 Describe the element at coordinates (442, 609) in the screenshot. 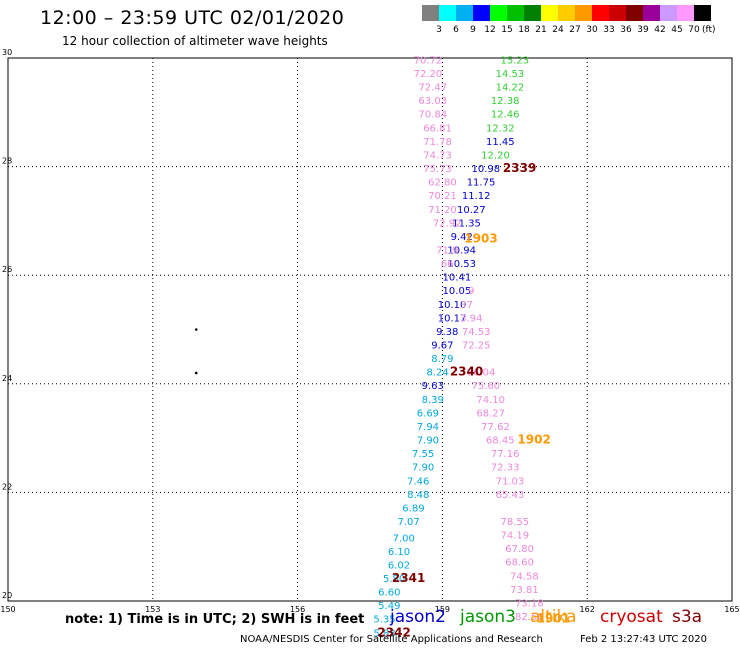

I see `x-tick-label: 159` at that location.